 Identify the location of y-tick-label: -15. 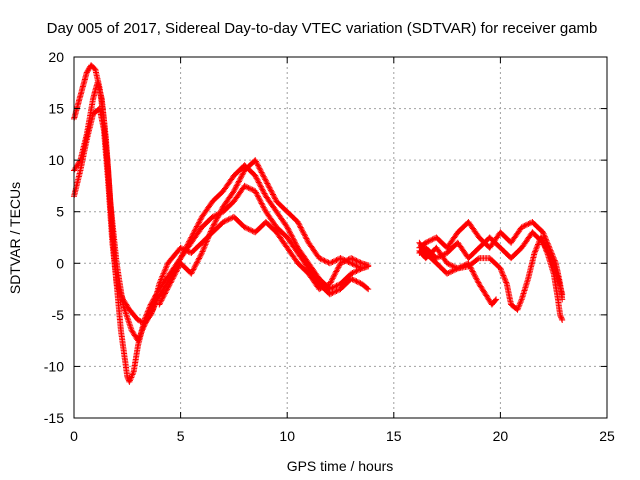
(54, 418).